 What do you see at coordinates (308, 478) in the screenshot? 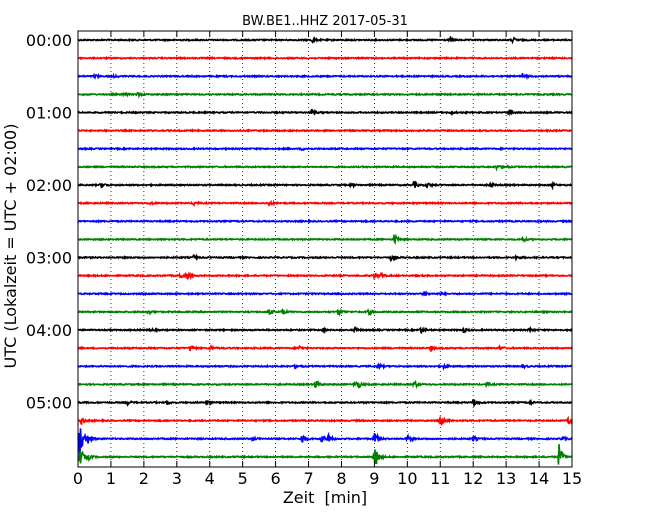
I see `x-tick-label: 7` at bounding box center [308, 478].